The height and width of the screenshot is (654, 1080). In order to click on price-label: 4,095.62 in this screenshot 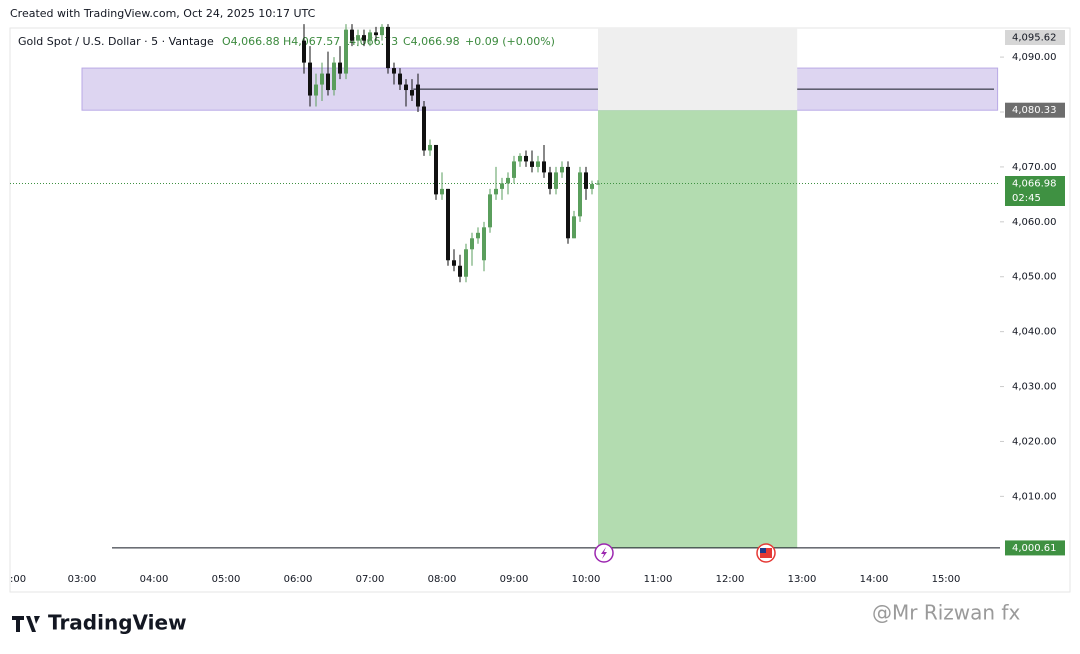, I will do `click(1034, 38)`.